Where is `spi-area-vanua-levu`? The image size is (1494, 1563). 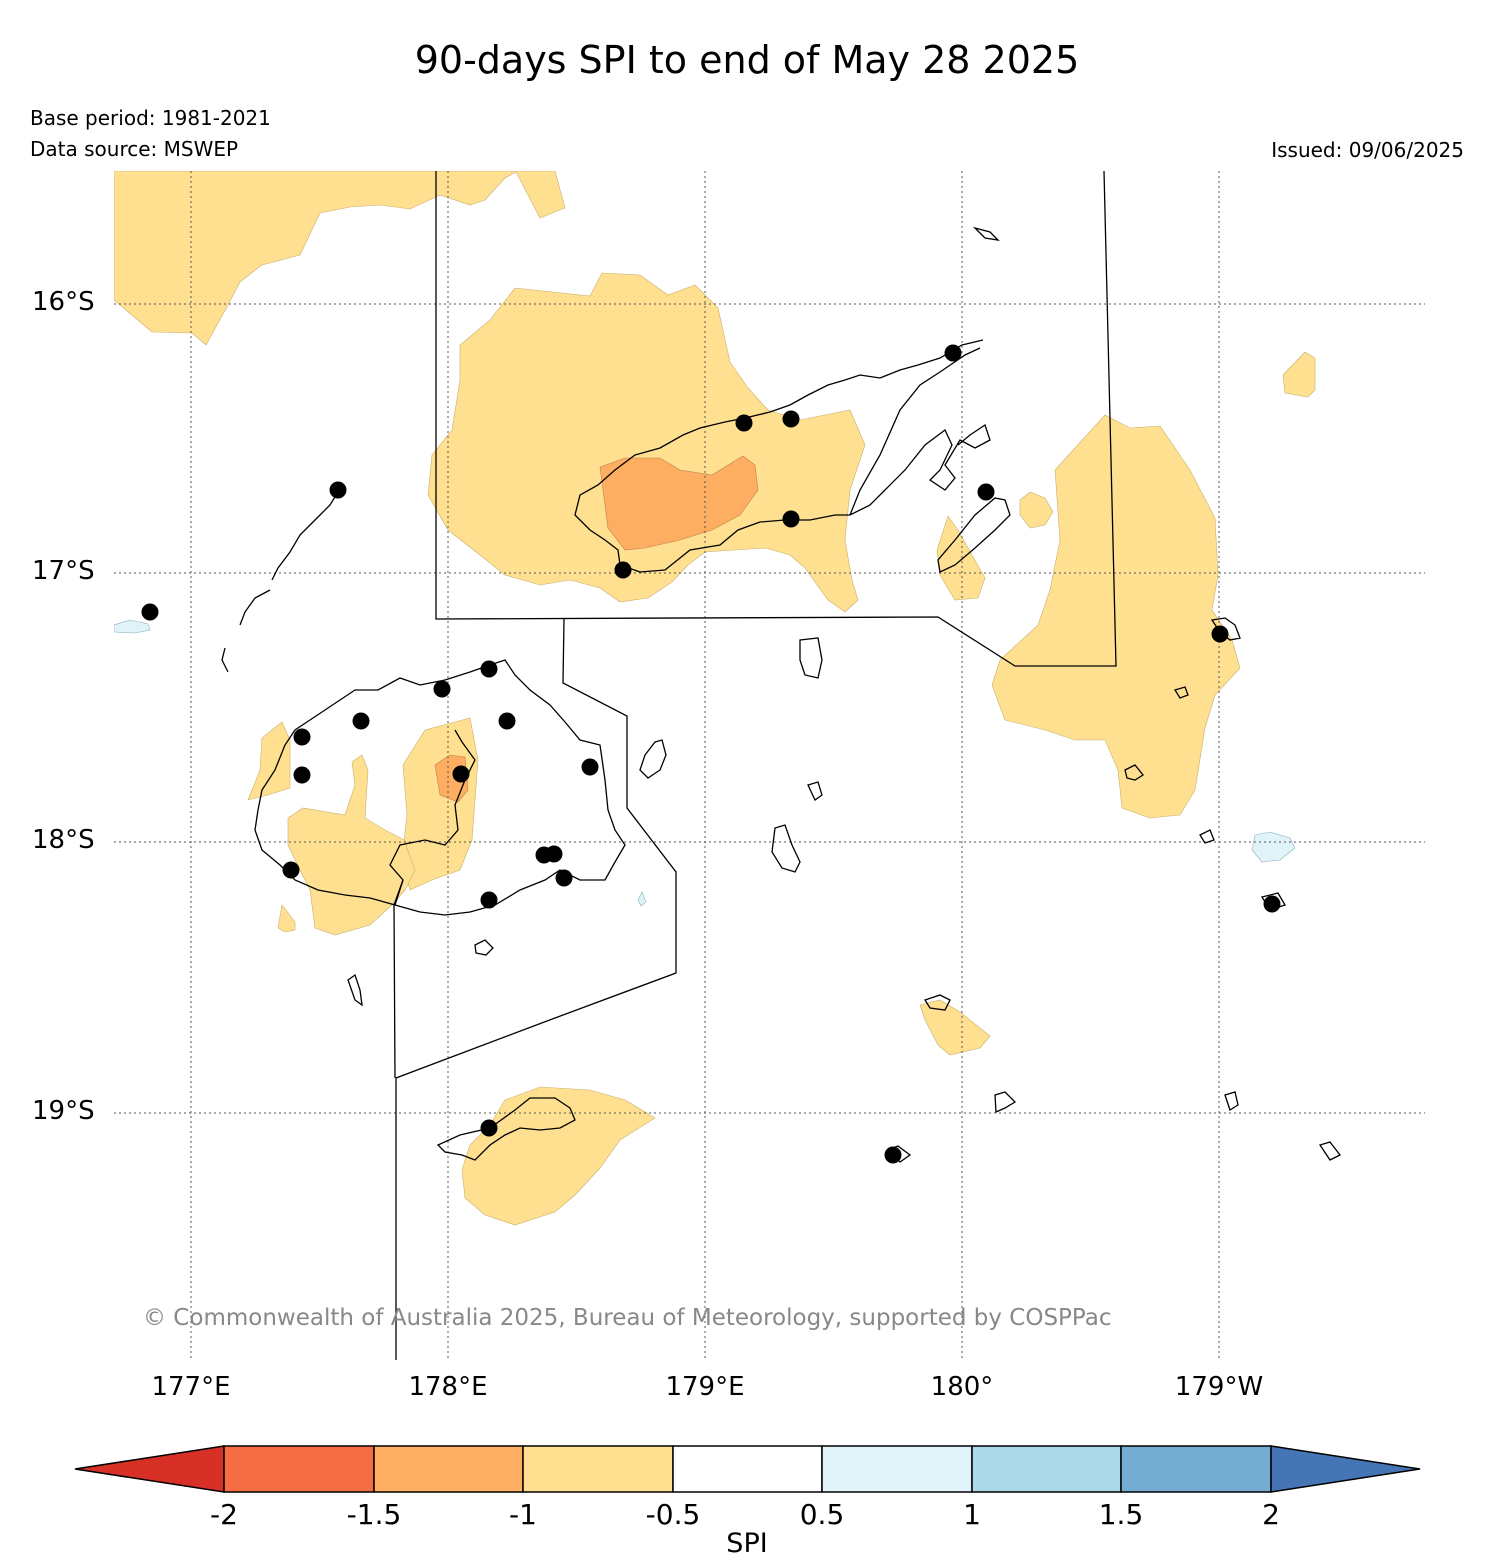 spi-area-vanua-levu is located at coordinates (646, 442).